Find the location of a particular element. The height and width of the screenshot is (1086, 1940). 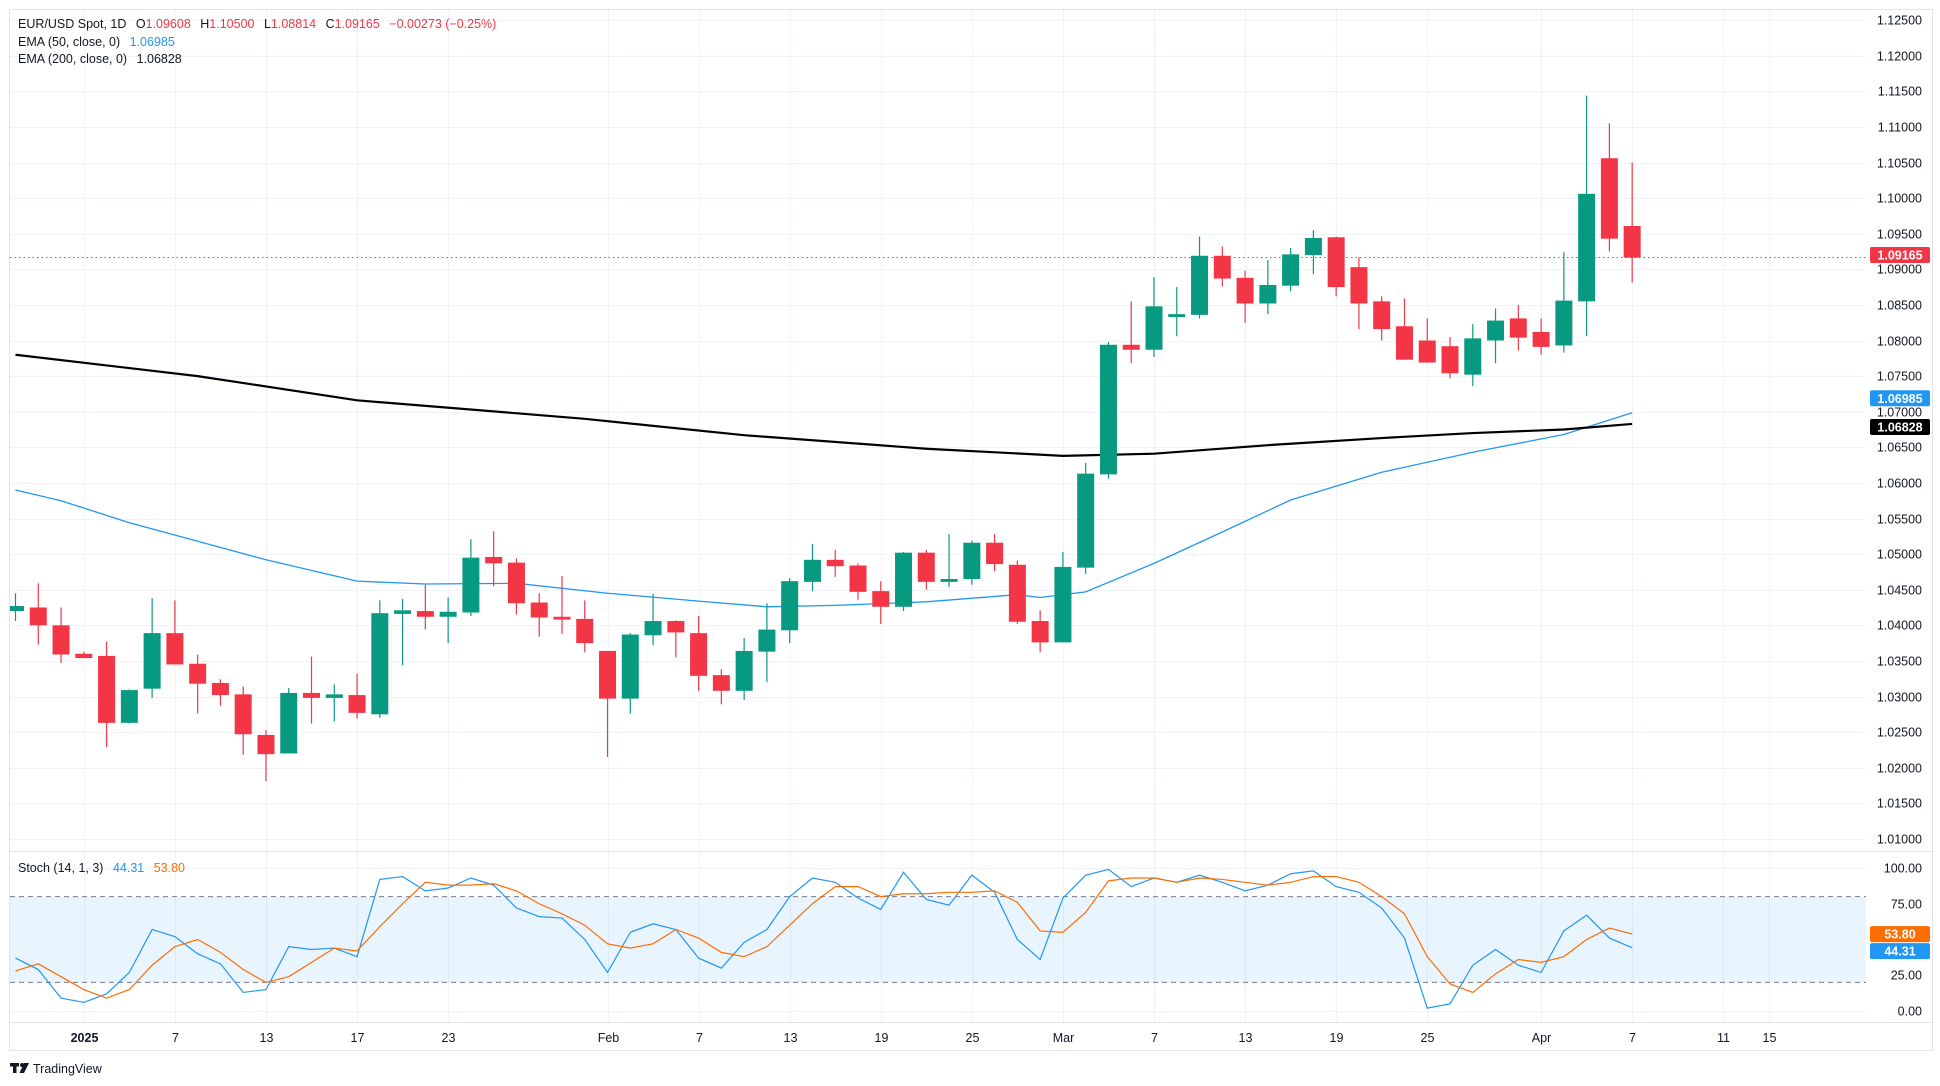

stoch-label: Stoch (14, 1, 3) is located at coordinates (60, 868).